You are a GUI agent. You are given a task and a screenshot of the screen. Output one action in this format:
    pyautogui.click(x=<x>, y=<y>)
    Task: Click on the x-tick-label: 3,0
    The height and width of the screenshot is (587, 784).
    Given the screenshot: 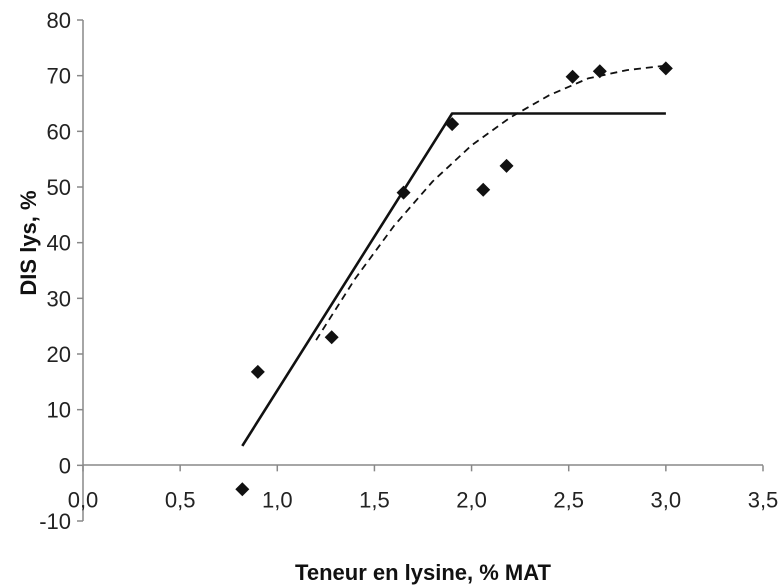 What is the action you would take?
    pyautogui.click(x=666, y=499)
    